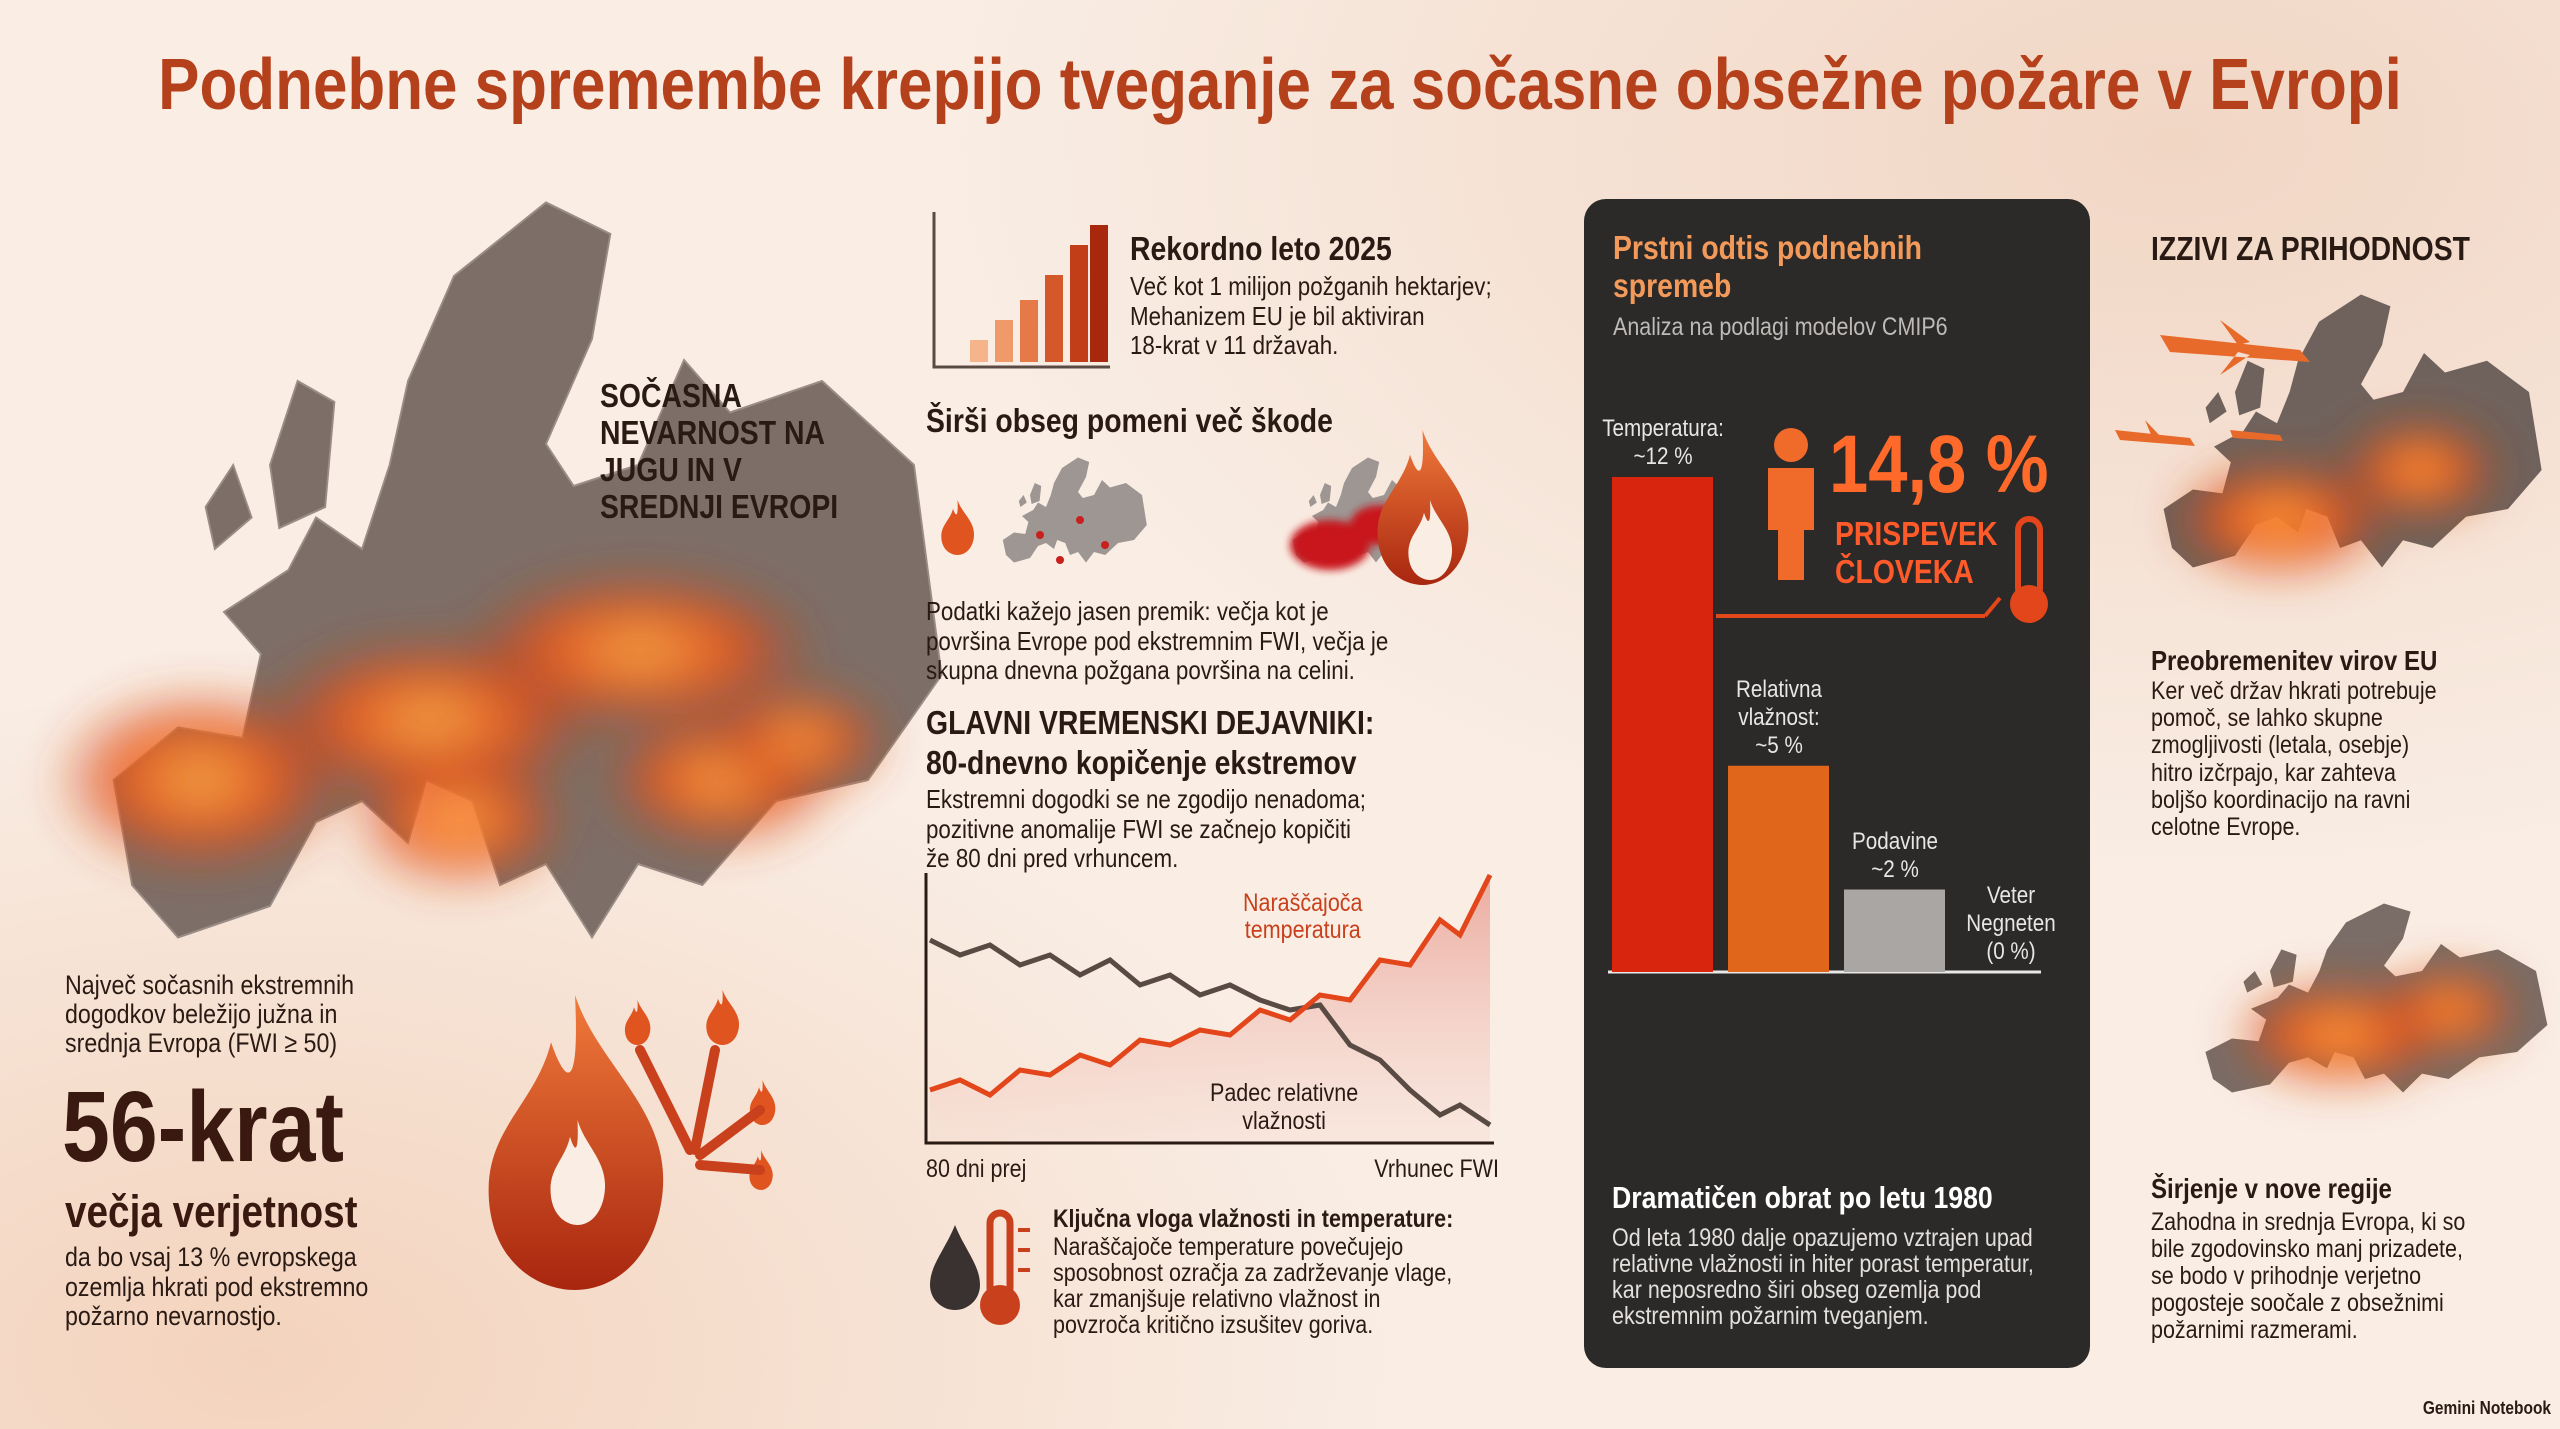 Image resolution: width=2560 pixels, height=1429 pixels. Describe the element at coordinates (1436, 1169) in the screenshot. I see `x-end-label: Vrhunec FWI` at that location.